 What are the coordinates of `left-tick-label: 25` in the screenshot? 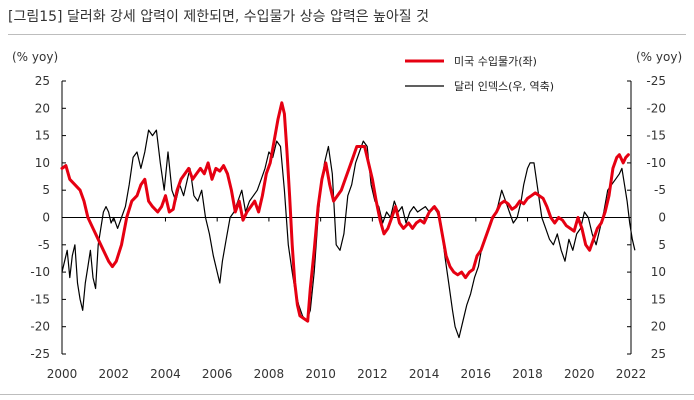 It's located at (42, 81).